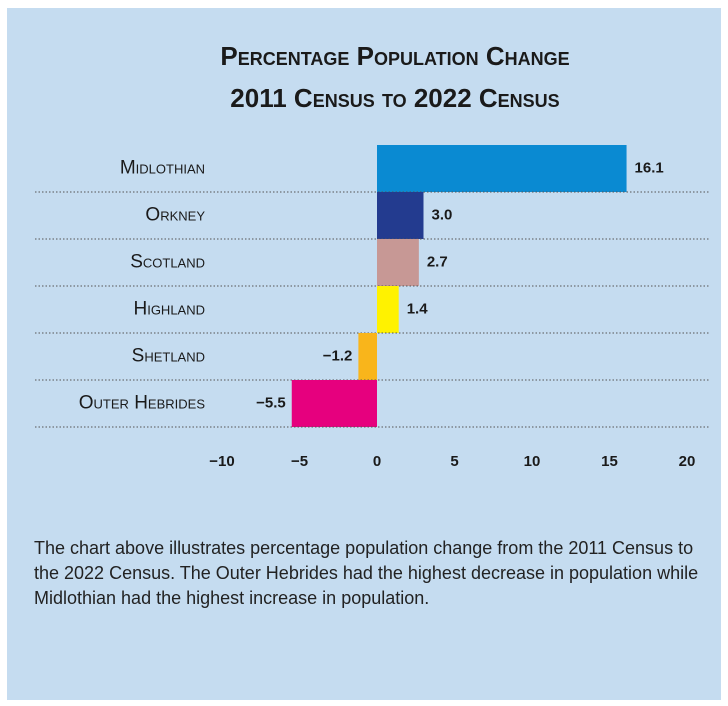 The image size is (728, 706). Describe the element at coordinates (532, 461) in the screenshot. I see `x-tick-label: 10` at that location.